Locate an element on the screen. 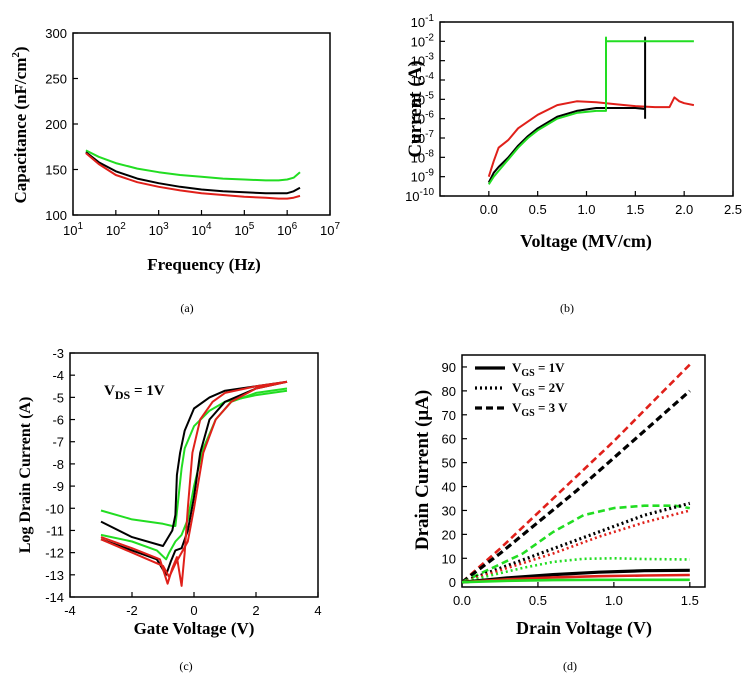  y-tick-label: -7 is located at coordinates (58, 442).